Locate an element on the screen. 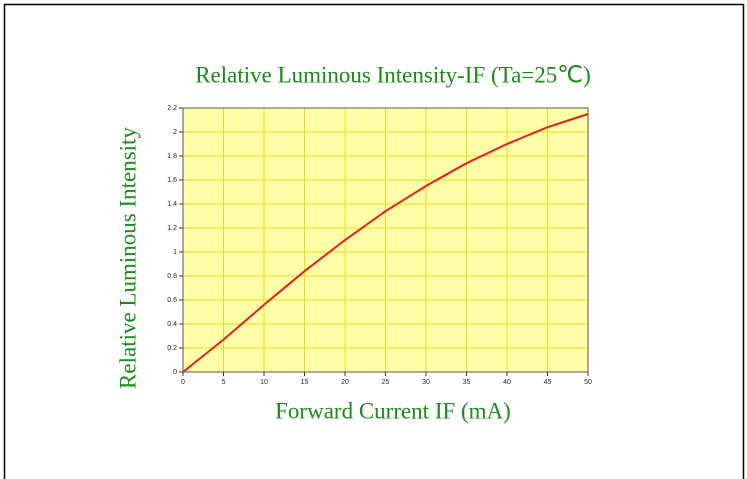 This screenshot has height=479, width=747. y-tick-label: 2.2 is located at coordinates (172, 108).